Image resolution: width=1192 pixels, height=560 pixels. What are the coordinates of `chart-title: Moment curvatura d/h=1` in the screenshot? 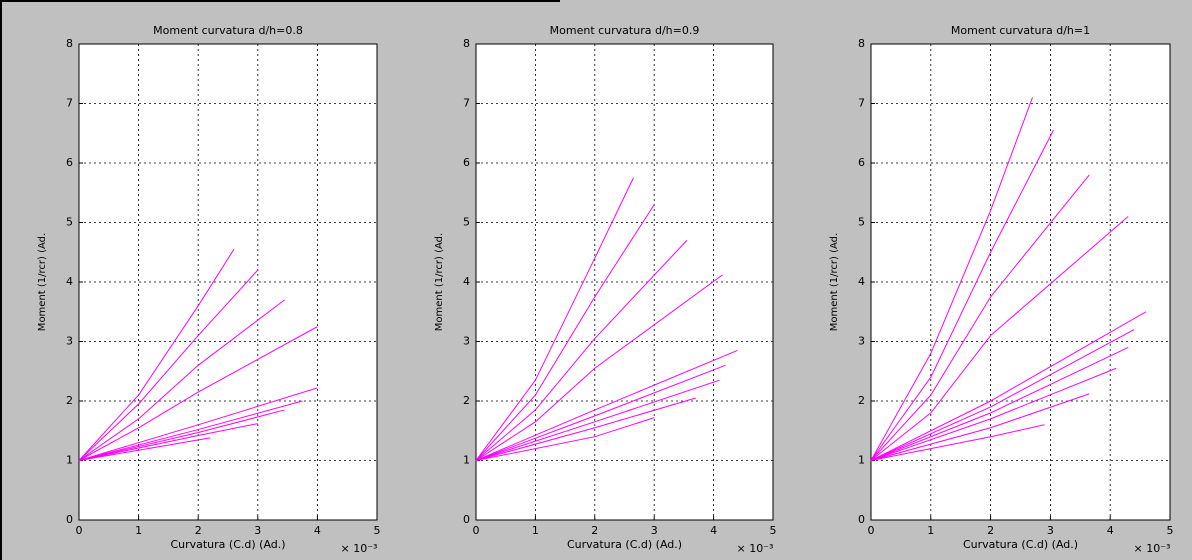 It's located at (1020, 30).